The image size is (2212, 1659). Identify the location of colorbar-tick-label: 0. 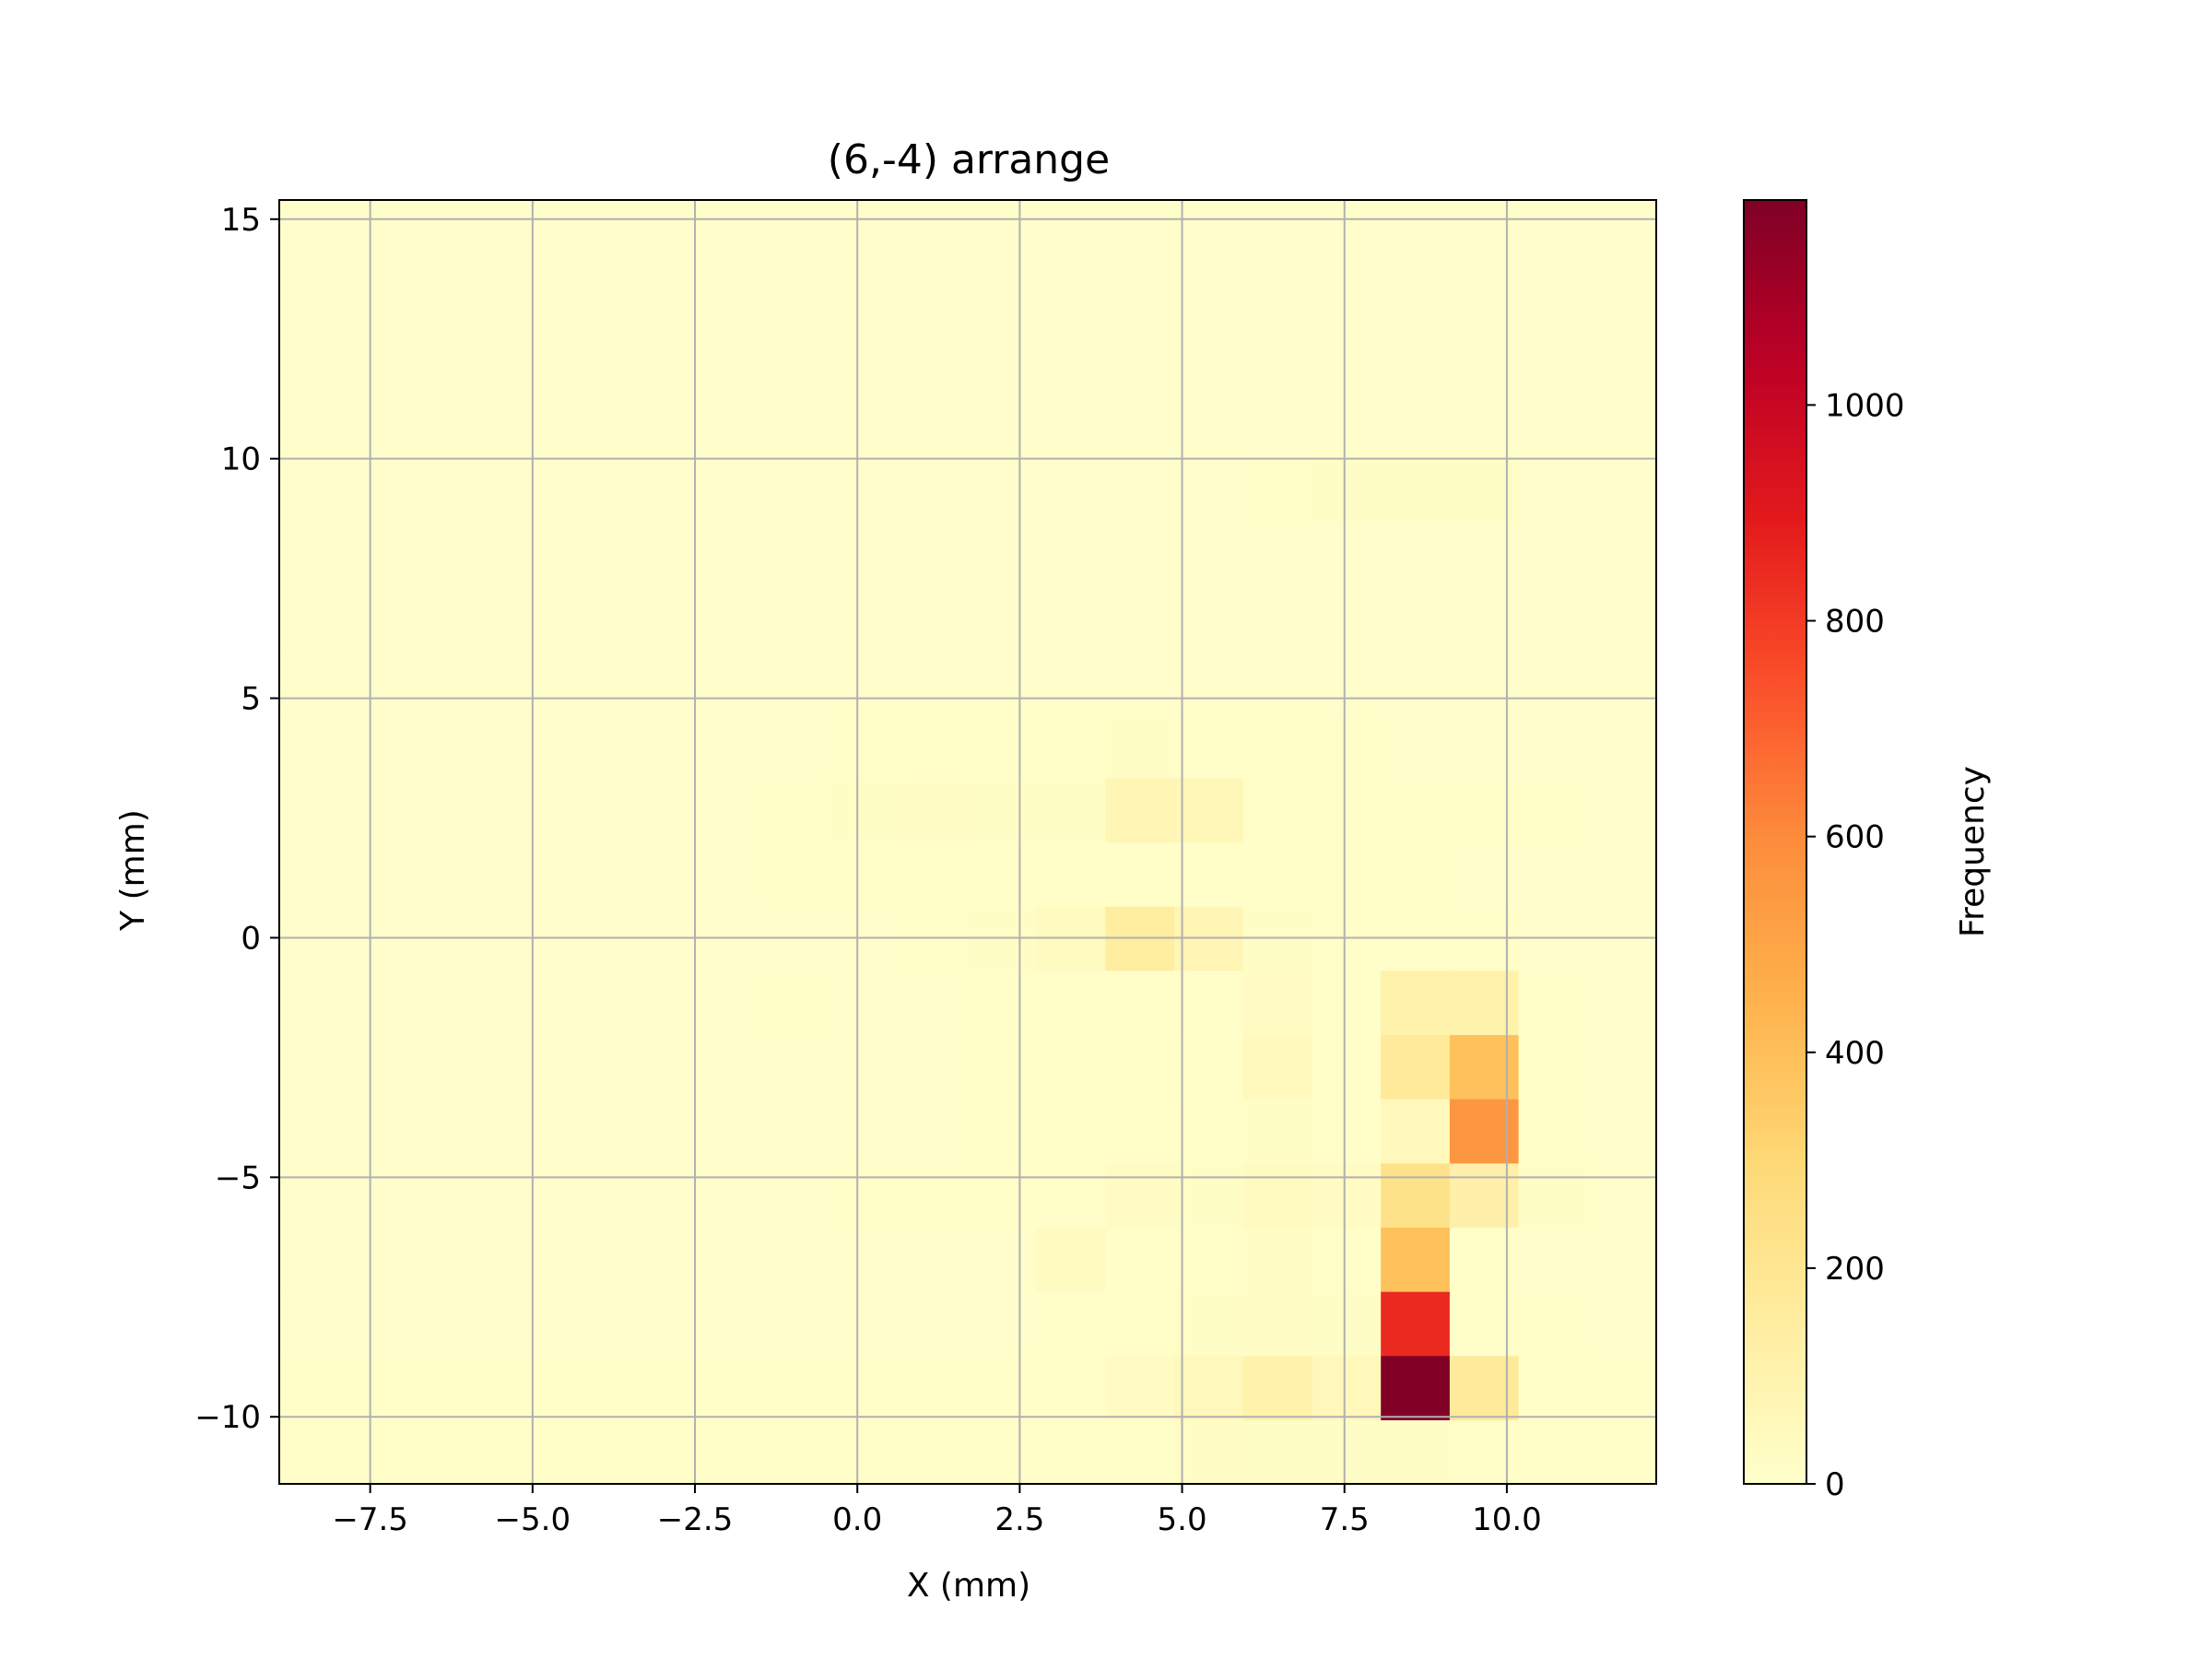
(1835, 1484).